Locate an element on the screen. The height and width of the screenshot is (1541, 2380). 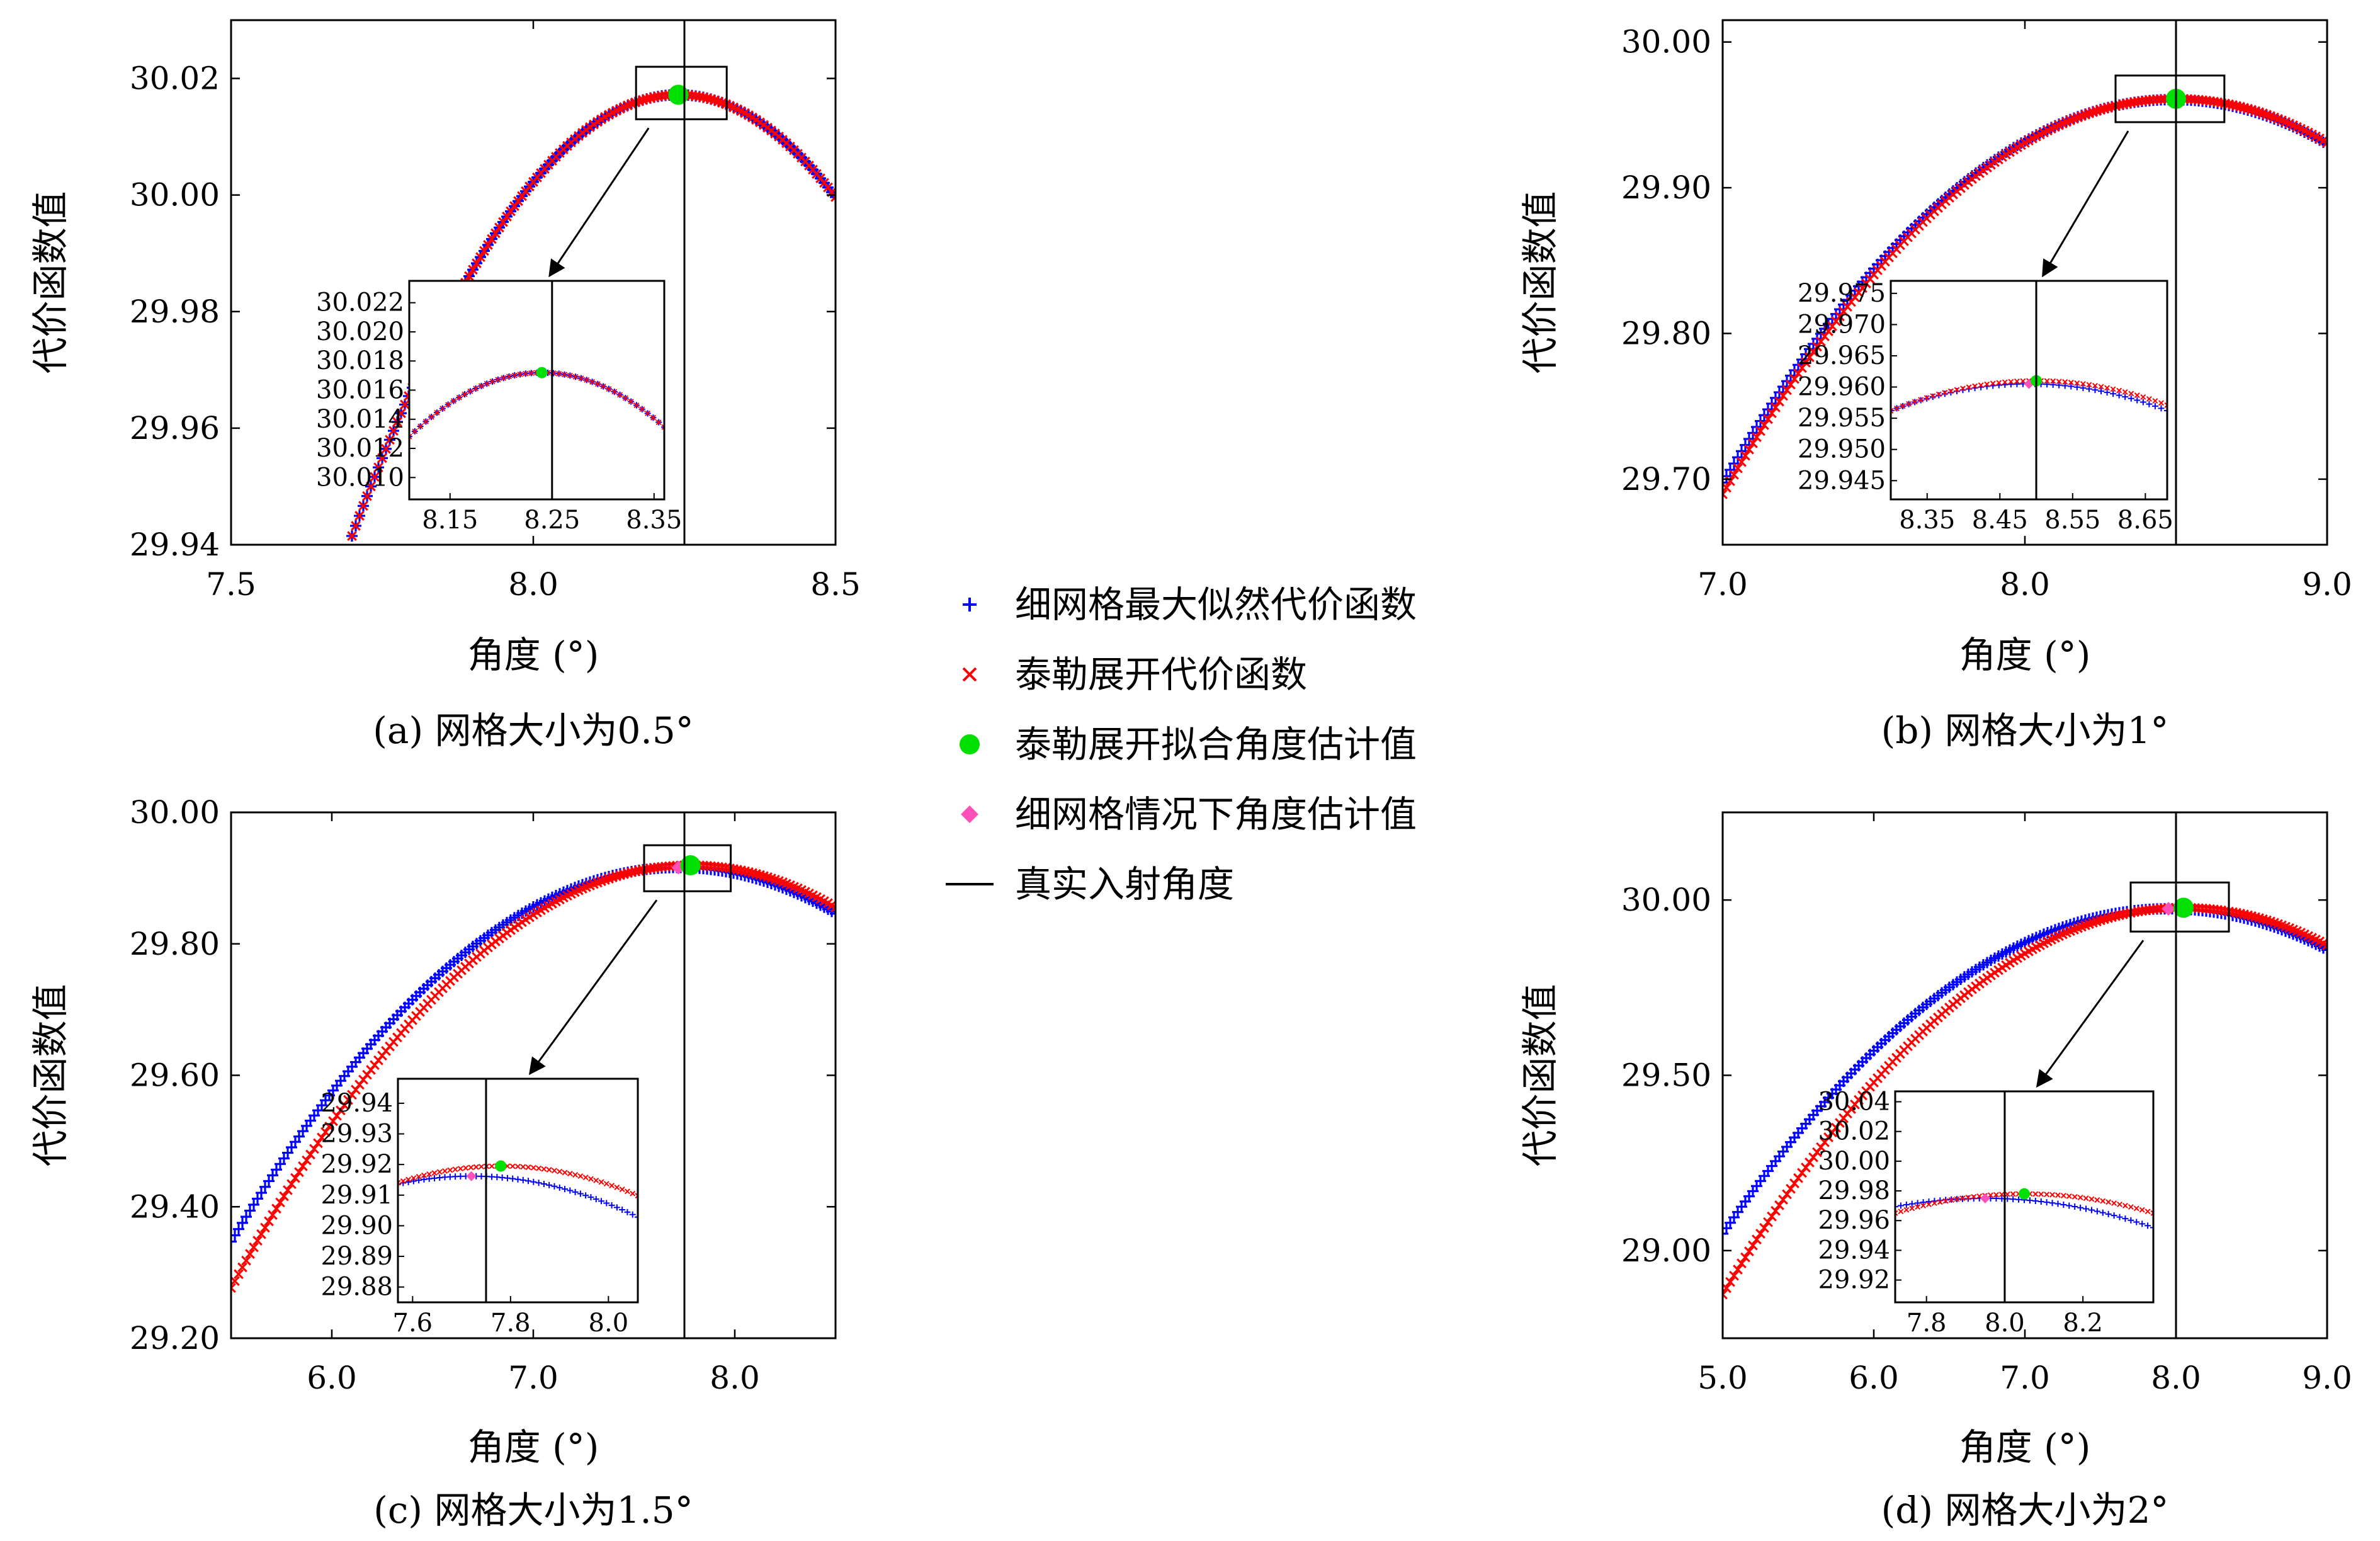
panel-d-xtick-label: 6.0 is located at coordinates (1874, 1378).